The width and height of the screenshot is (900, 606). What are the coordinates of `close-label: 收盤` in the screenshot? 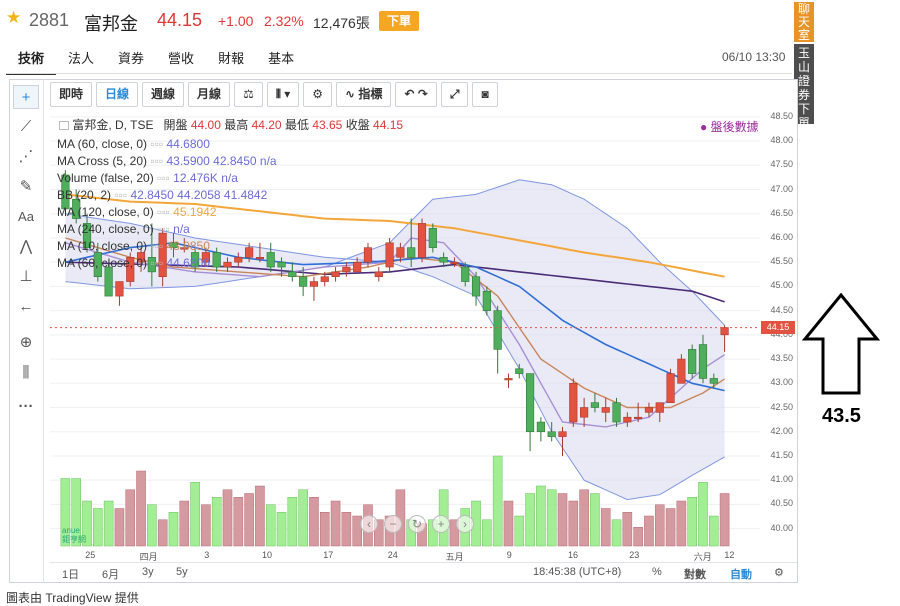 It's located at (357, 125).